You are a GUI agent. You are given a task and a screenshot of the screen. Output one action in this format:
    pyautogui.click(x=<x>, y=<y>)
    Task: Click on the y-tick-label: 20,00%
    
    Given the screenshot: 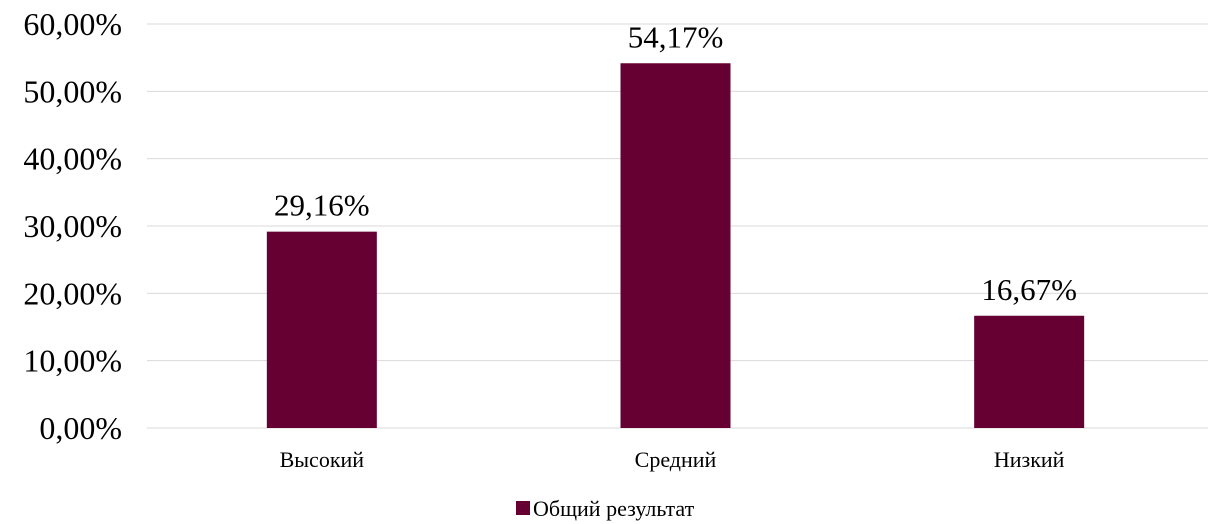 What is the action you would take?
    pyautogui.click(x=72, y=293)
    